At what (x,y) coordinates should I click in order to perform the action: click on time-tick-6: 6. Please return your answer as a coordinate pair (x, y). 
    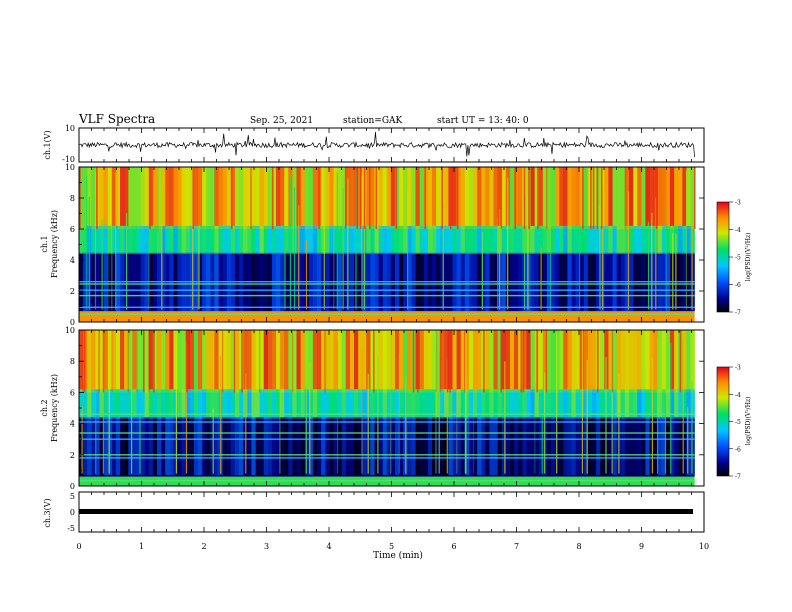
    Looking at the image, I should click on (453, 546).